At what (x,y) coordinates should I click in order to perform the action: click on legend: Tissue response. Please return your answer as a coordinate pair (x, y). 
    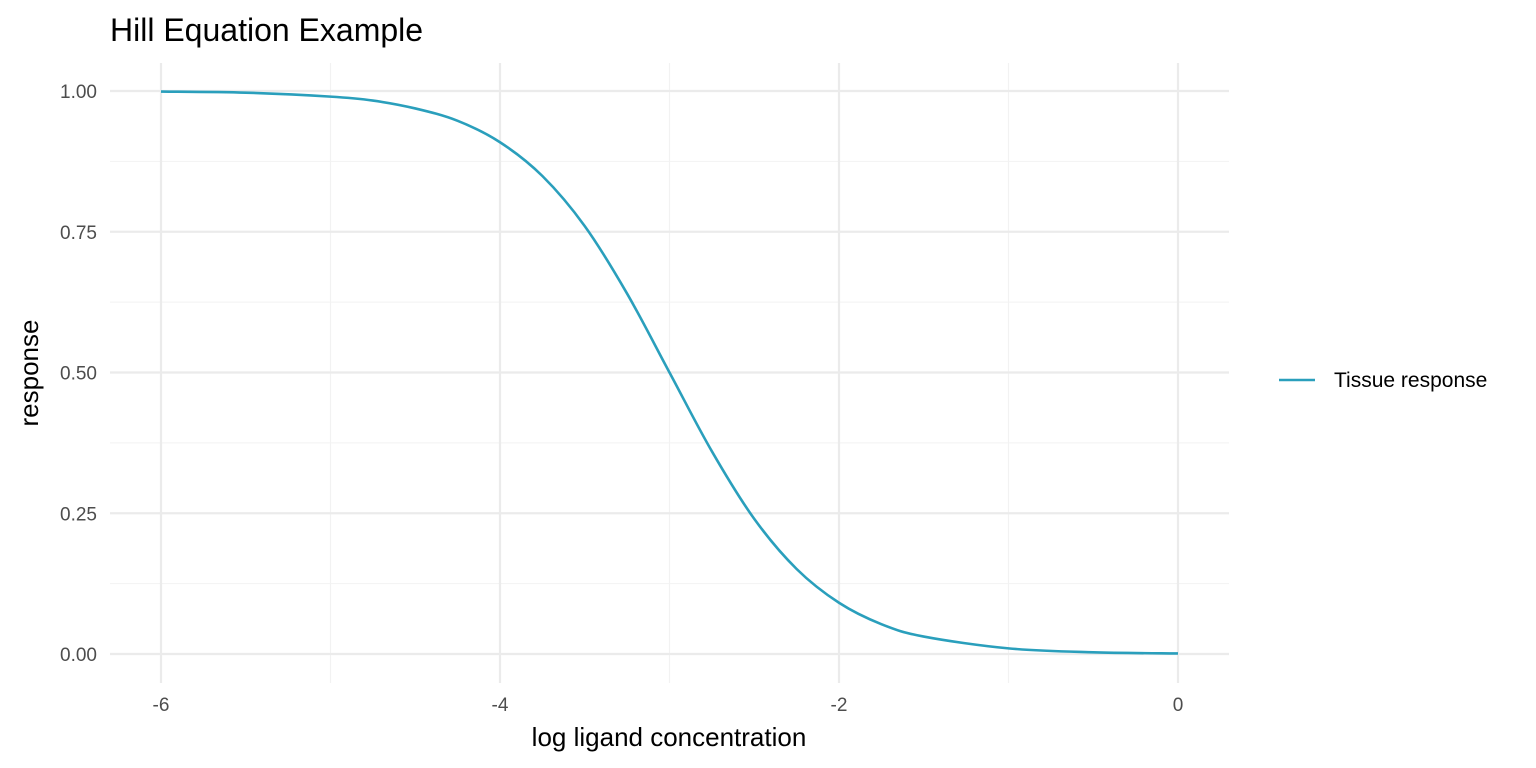
    Looking at the image, I should click on (1383, 380).